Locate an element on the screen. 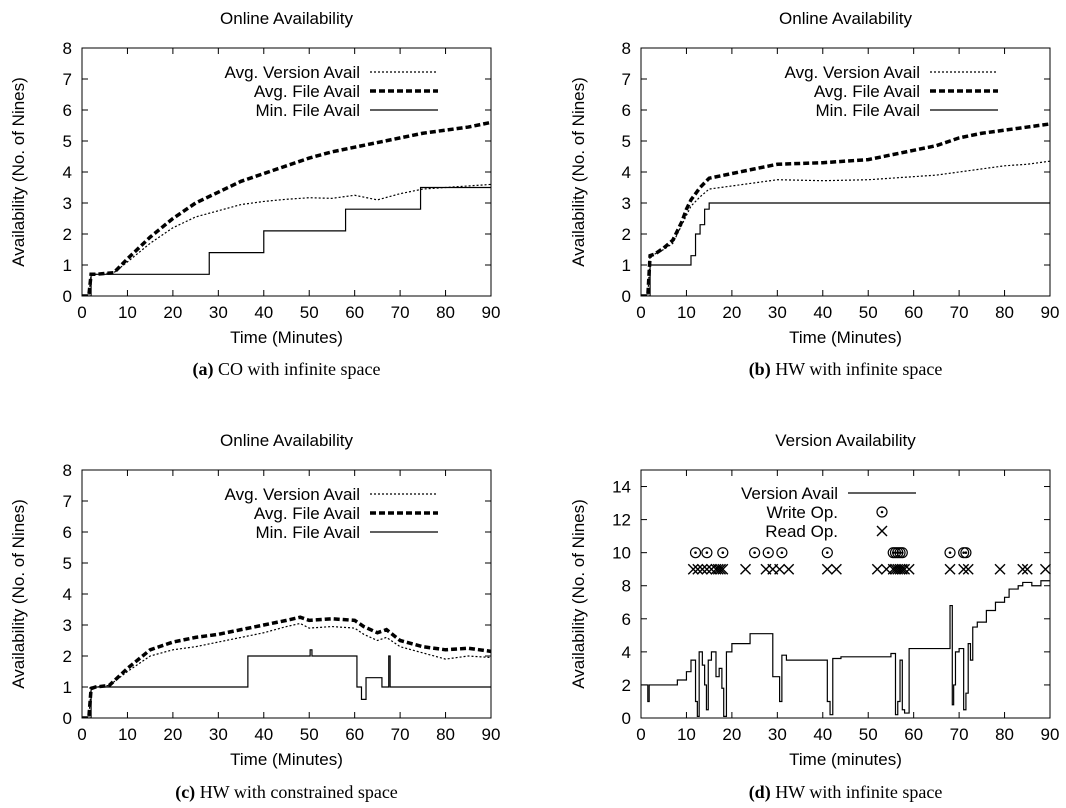 The image size is (1066, 808). figure-caption: (b) HW with infinite space is located at coordinates (846, 369).